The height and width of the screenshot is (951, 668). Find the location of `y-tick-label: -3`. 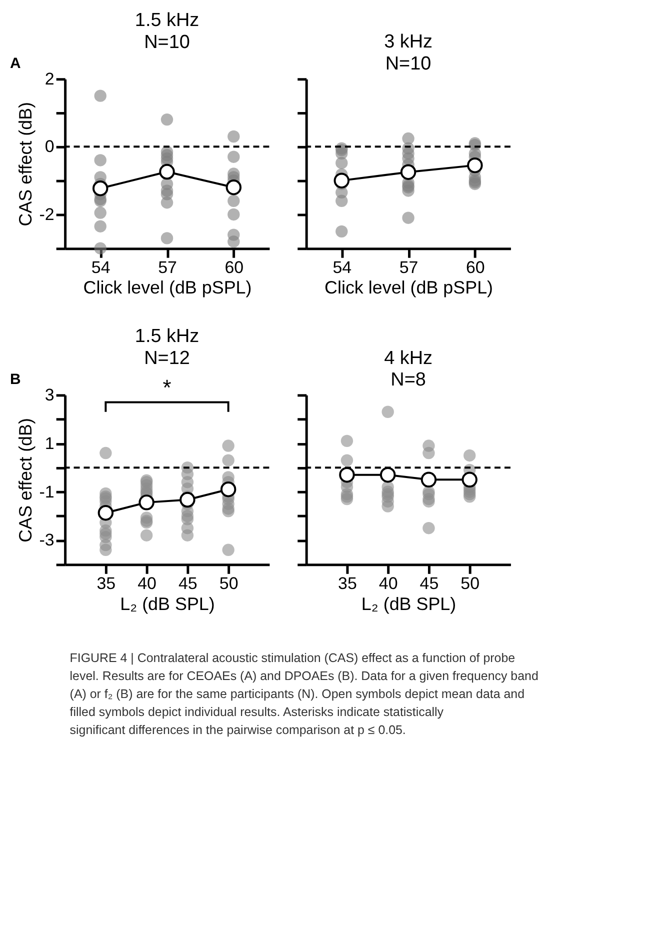

y-tick-label: -3 is located at coordinates (46, 540).